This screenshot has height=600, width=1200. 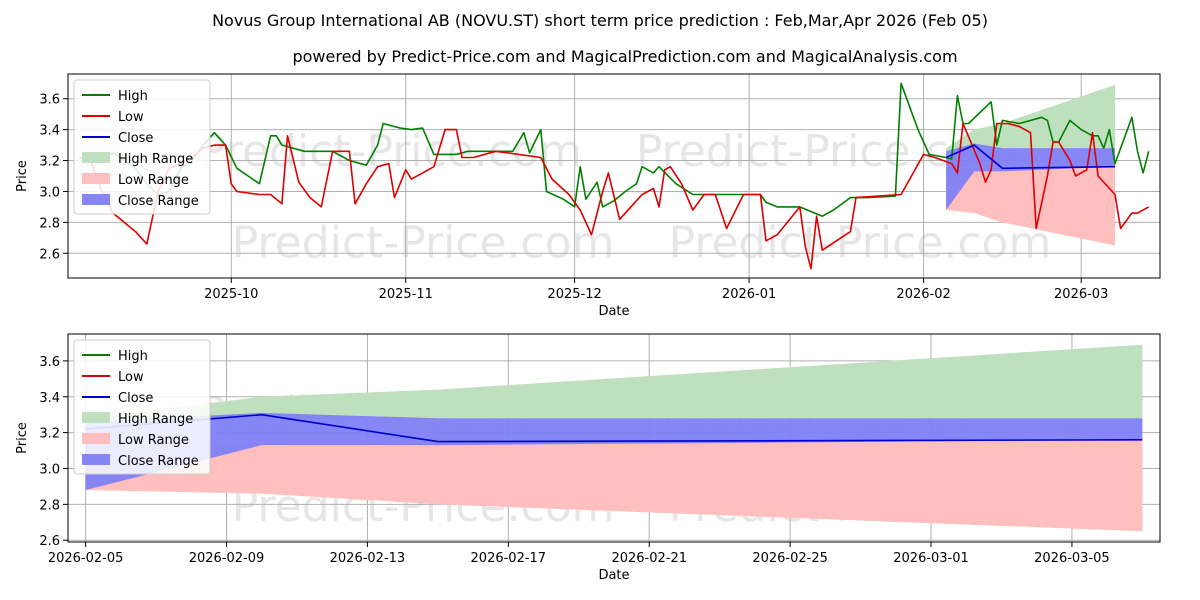 What do you see at coordinates (574, 294) in the screenshot?
I see `x-tick-label: 2025-12` at bounding box center [574, 294].